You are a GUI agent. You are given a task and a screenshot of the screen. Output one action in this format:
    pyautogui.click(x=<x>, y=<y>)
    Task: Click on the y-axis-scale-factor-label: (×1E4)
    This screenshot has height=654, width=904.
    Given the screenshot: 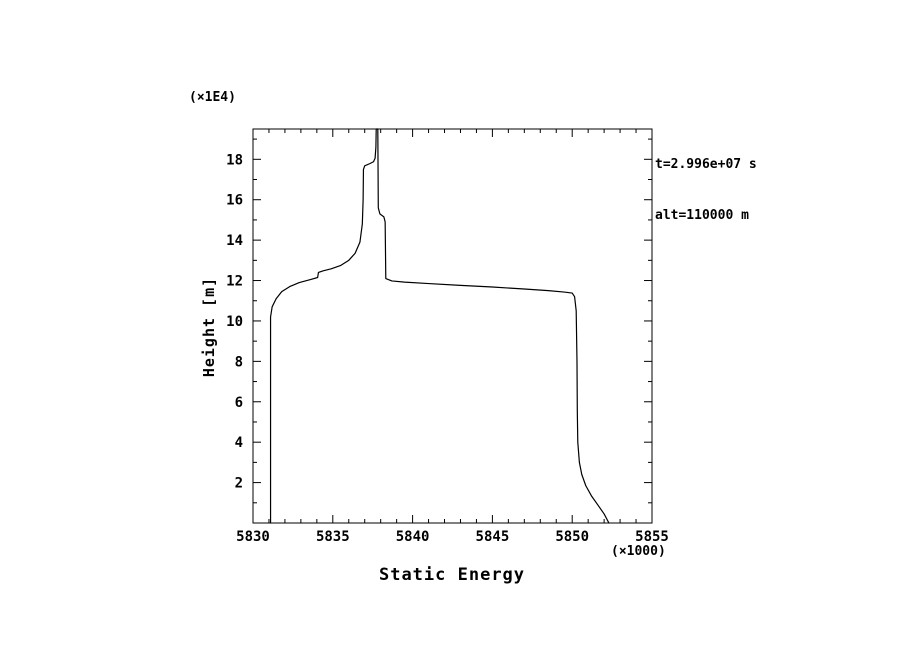 What is the action you would take?
    pyautogui.click(x=212, y=97)
    